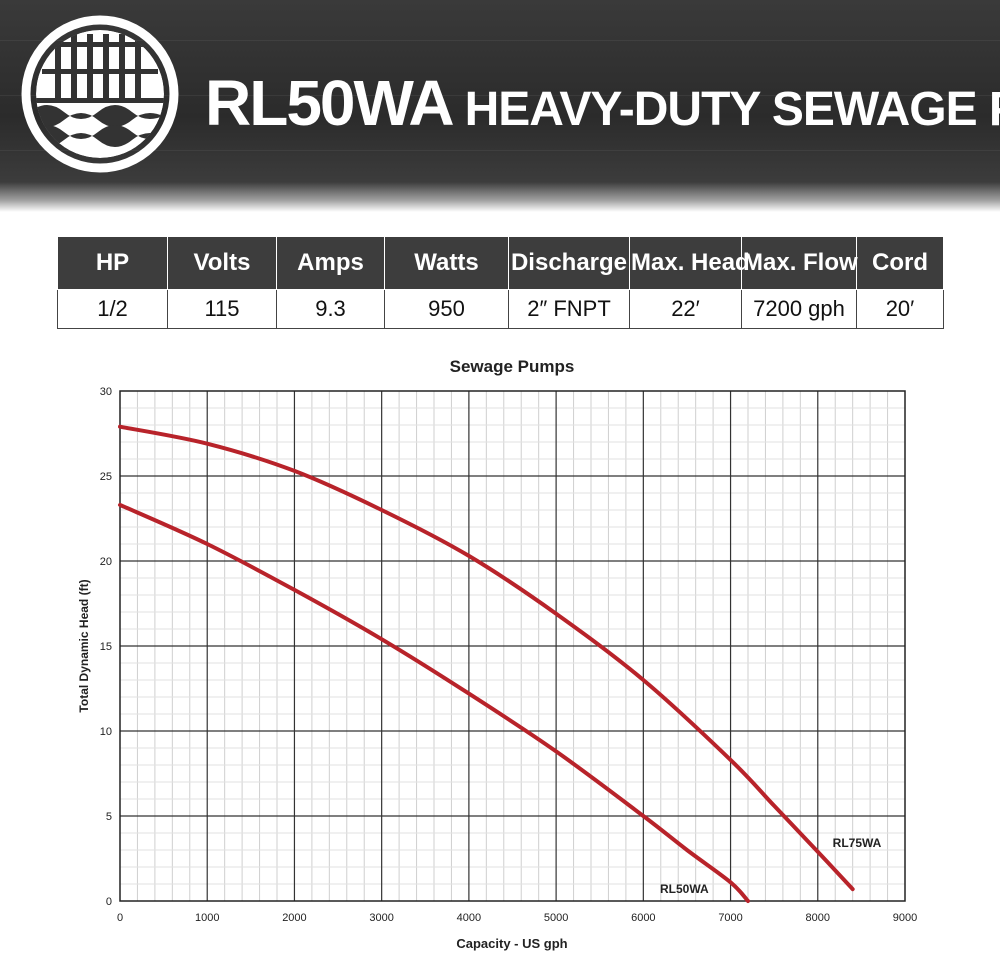 The image size is (1000, 955). What do you see at coordinates (330, 263) in the screenshot?
I see `spec-header: Amps` at bounding box center [330, 263].